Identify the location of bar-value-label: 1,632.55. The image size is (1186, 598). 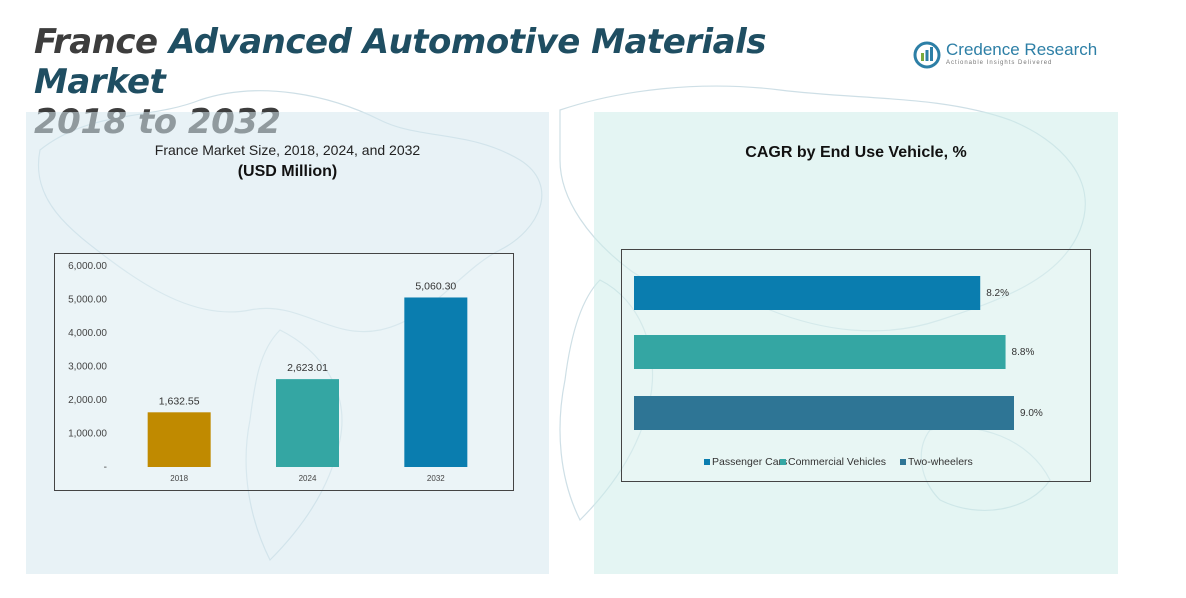
(179, 401).